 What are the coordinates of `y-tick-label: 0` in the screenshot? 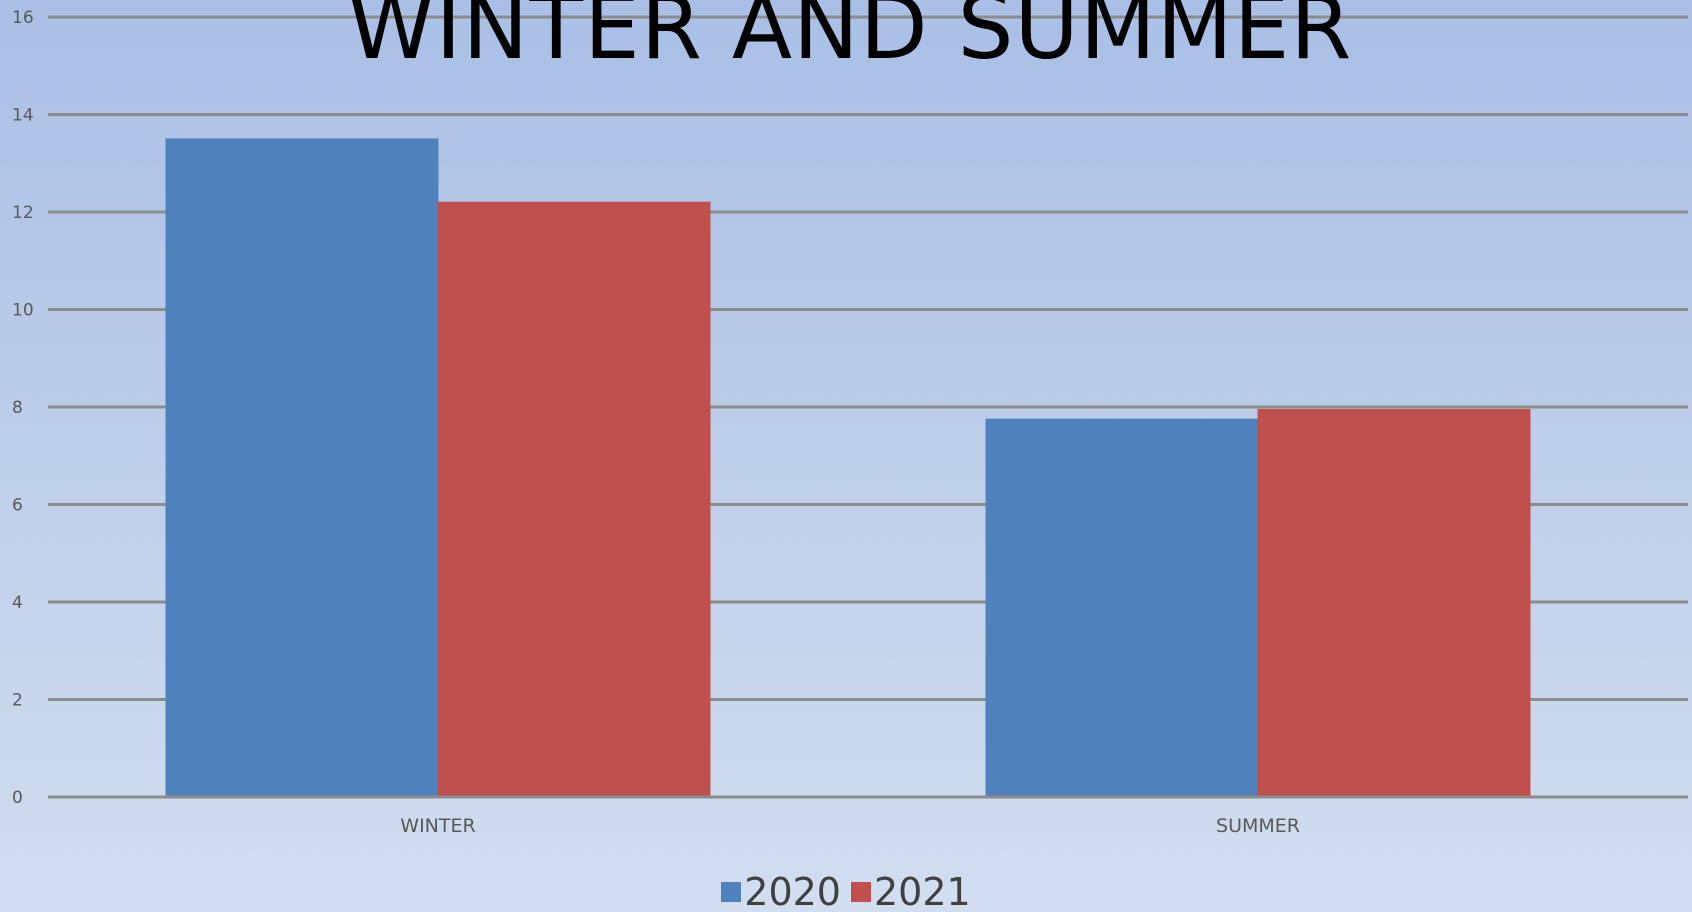 It's located at (17, 798).